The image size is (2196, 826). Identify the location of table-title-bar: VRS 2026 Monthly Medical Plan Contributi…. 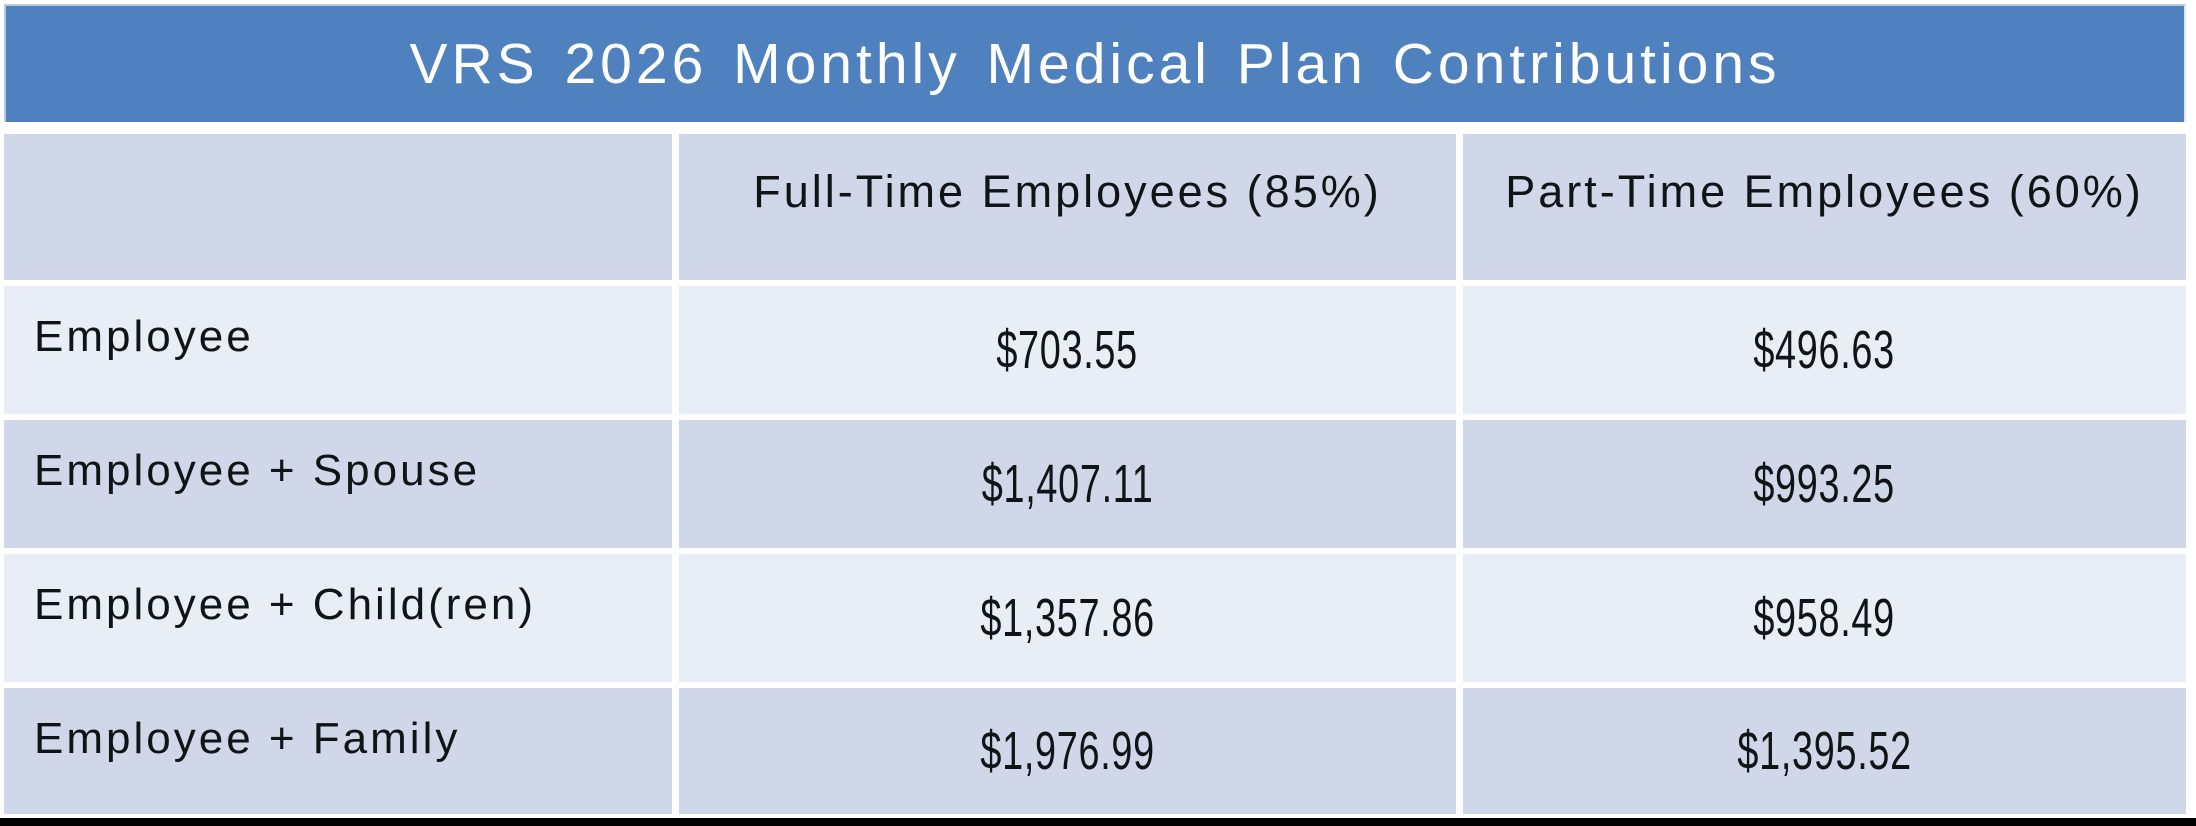
(1095, 63).